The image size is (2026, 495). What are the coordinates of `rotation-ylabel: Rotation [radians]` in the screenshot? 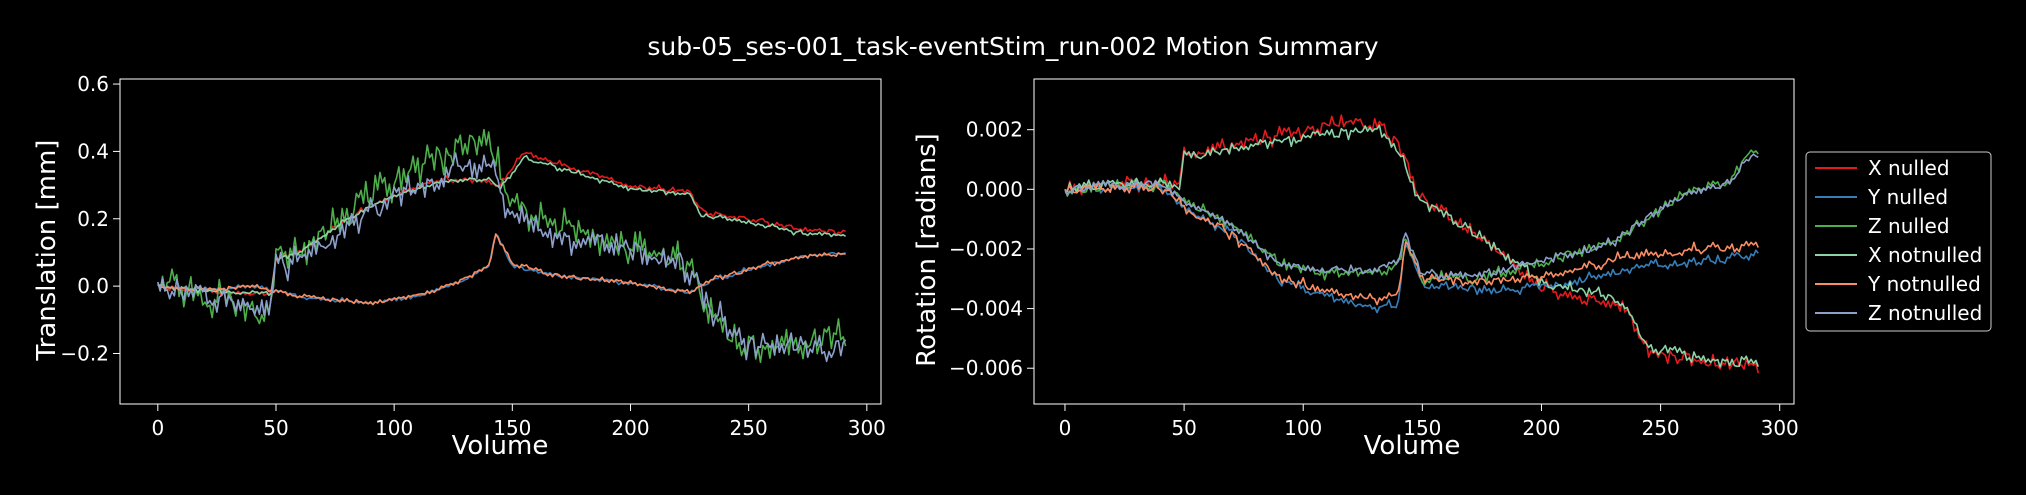 It's located at (927, 250).